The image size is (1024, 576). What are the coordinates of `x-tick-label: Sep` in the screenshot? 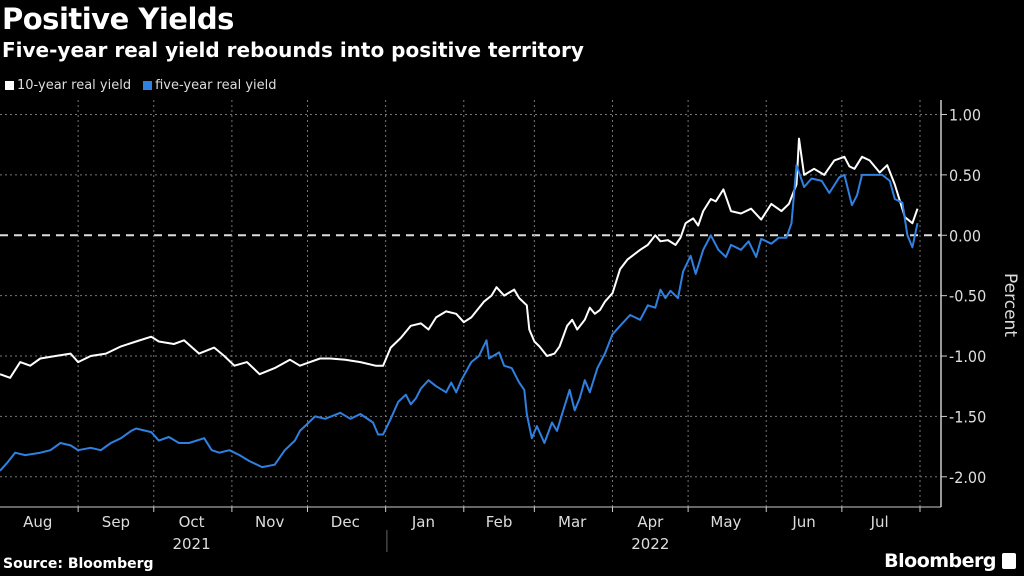 It's located at (116, 522).